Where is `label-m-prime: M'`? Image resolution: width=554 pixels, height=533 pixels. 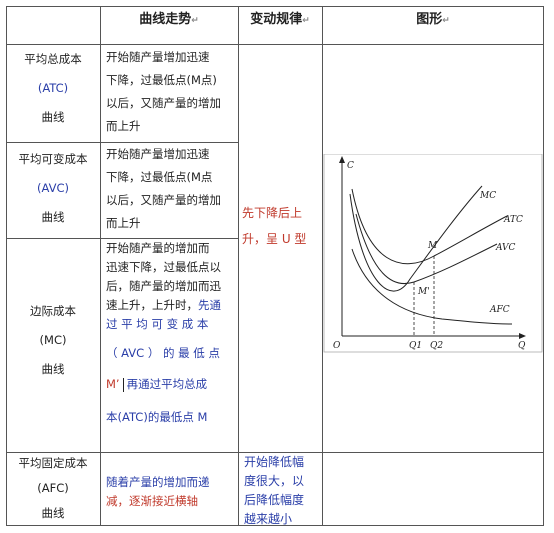
label-m-prime: M' is located at coordinates (423, 292).